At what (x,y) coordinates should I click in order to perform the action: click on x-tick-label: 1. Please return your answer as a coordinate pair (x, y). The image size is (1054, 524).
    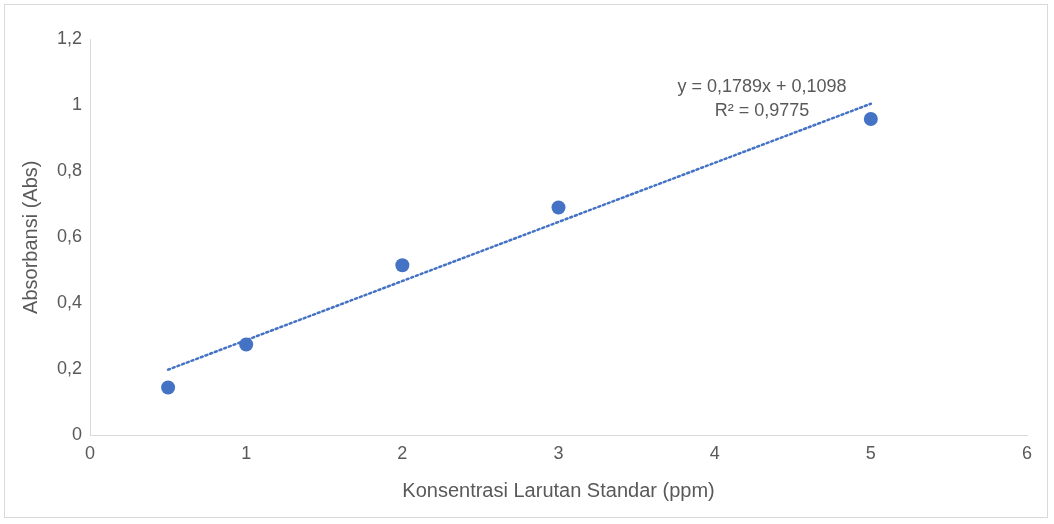
    Looking at the image, I should click on (246, 453).